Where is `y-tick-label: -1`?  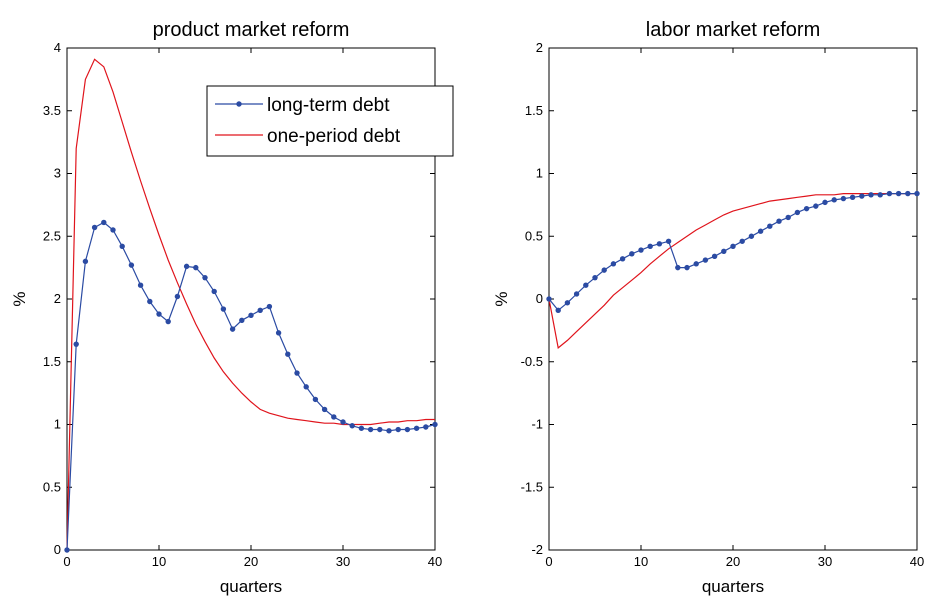
y-tick-label: -1 is located at coordinates (537, 424).